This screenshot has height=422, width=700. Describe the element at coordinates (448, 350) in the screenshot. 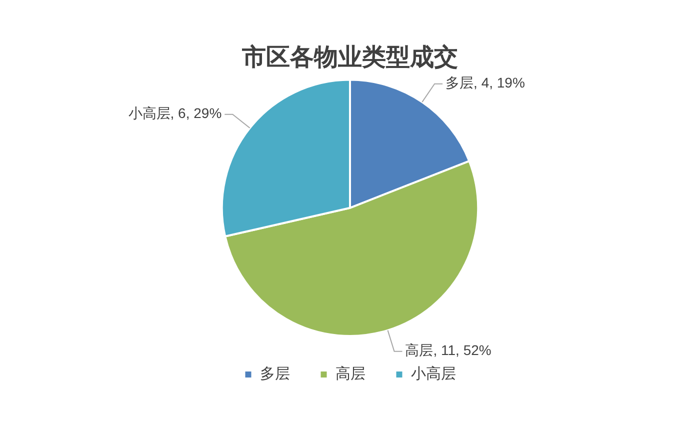

I see `data-label: 高层, 11, 52%` at that location.